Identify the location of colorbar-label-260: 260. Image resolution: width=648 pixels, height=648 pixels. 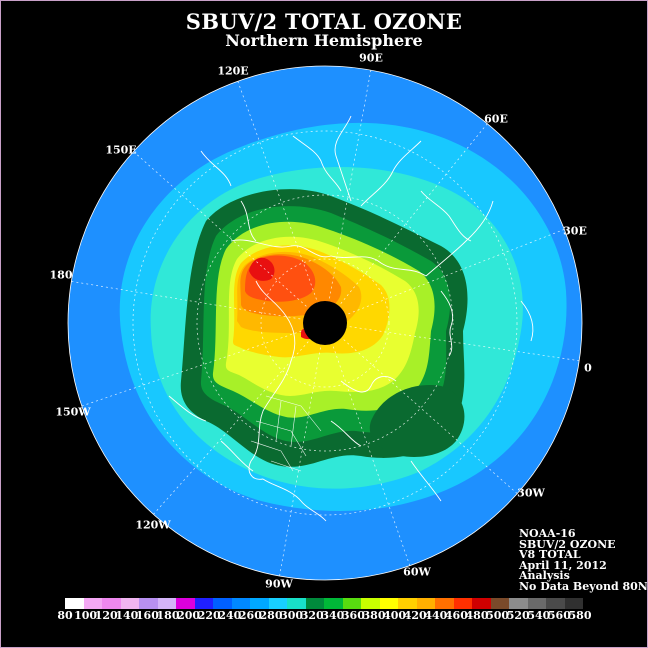
(250, 615).